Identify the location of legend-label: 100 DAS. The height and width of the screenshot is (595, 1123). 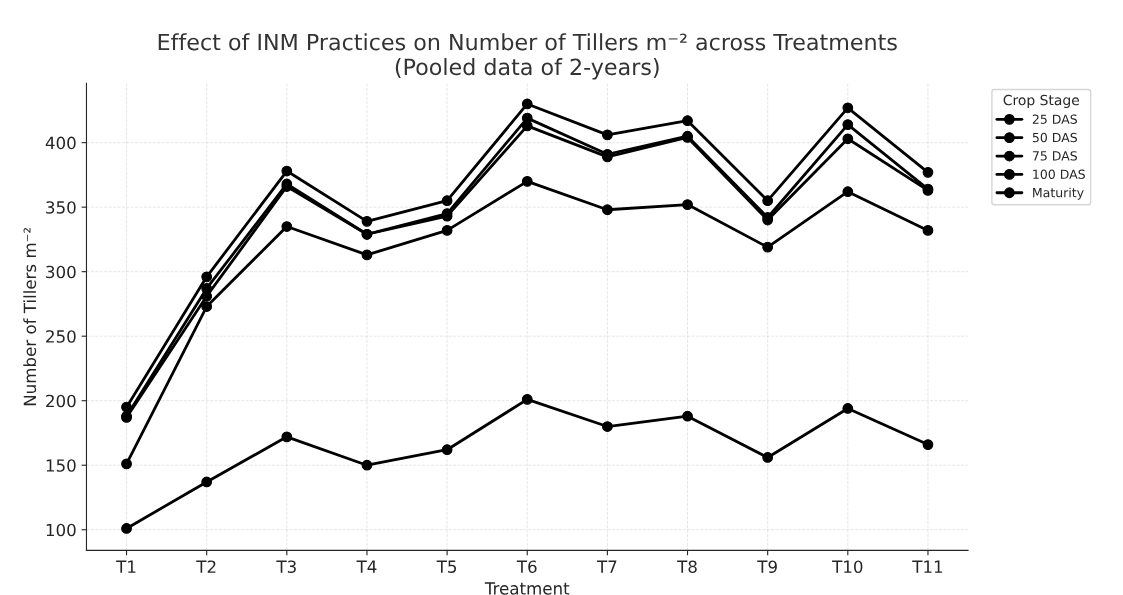
(1059, 174).